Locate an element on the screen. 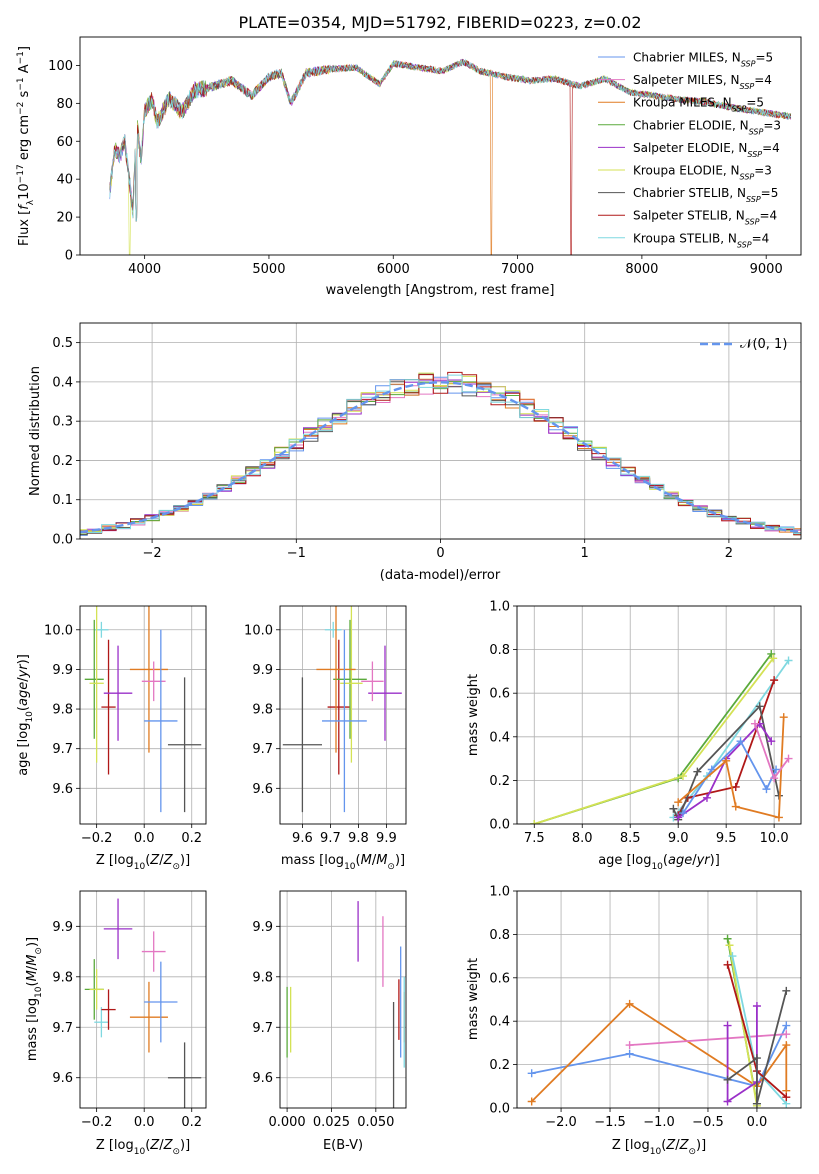  spectrum-series-line is located at coordinates (450, 140).